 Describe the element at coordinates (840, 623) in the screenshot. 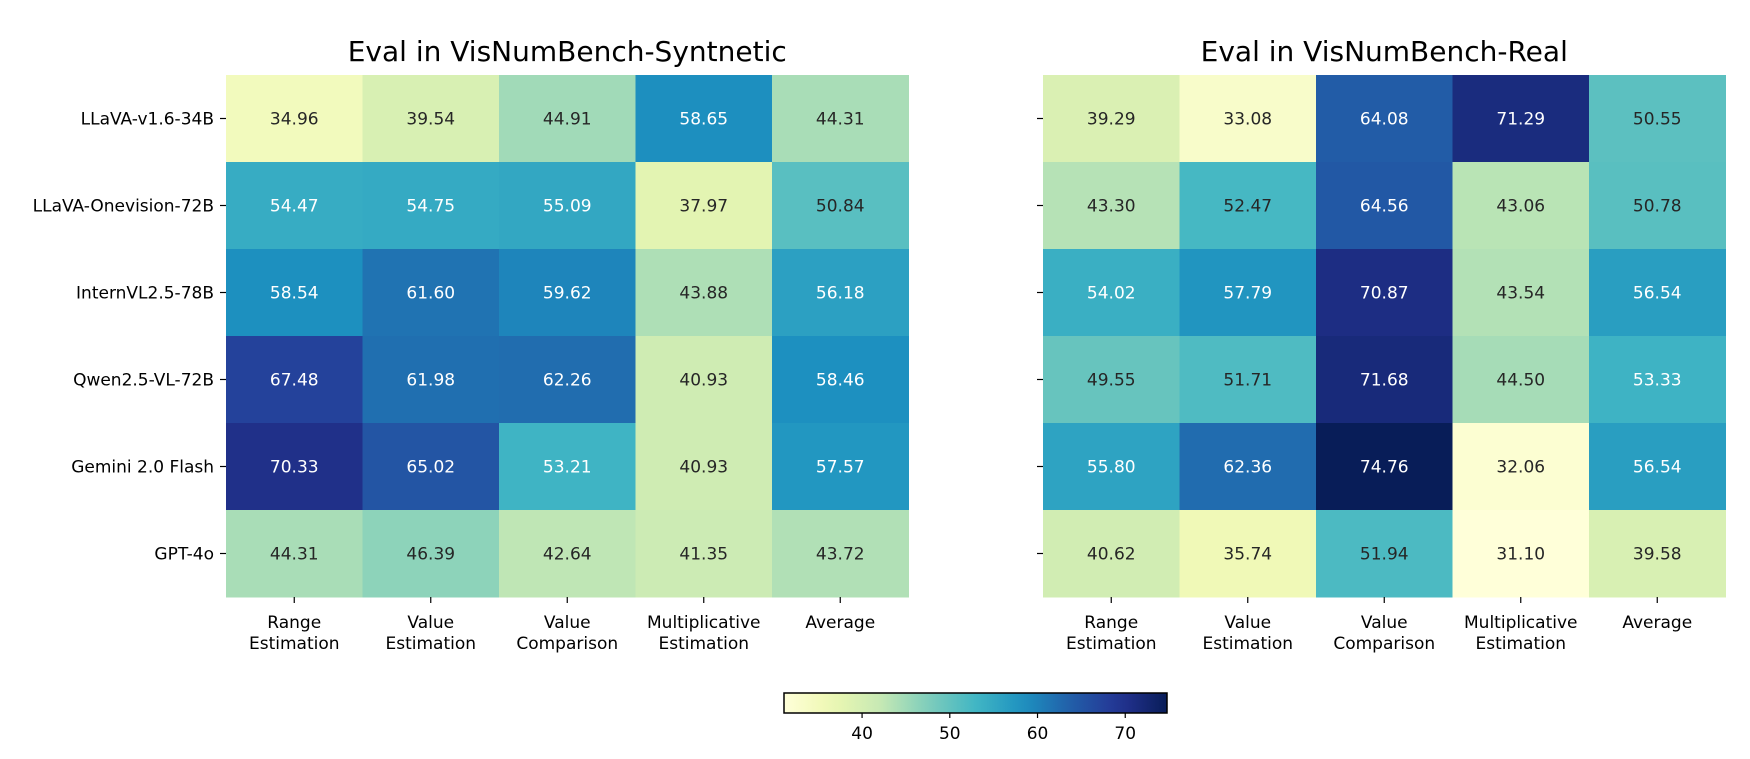

I see `column-label: Average` at that location.